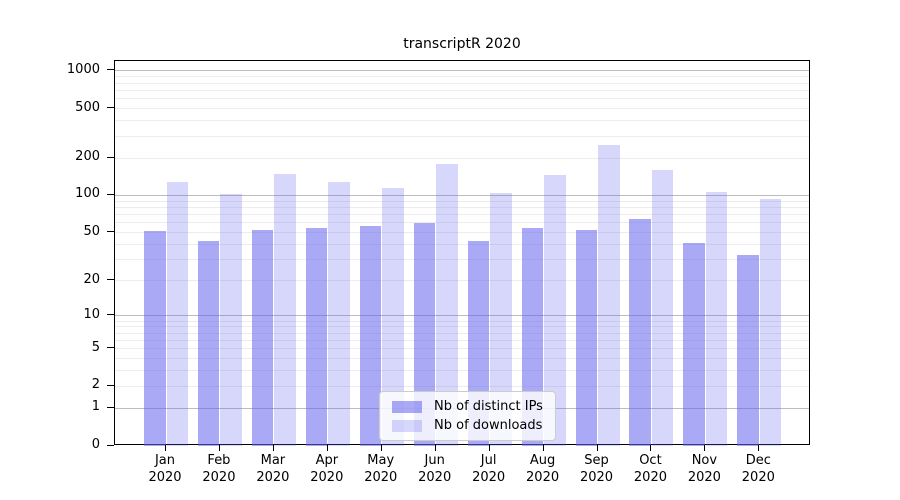  I want to click on x-tick-label: Dec 2020, so click(758, 469).